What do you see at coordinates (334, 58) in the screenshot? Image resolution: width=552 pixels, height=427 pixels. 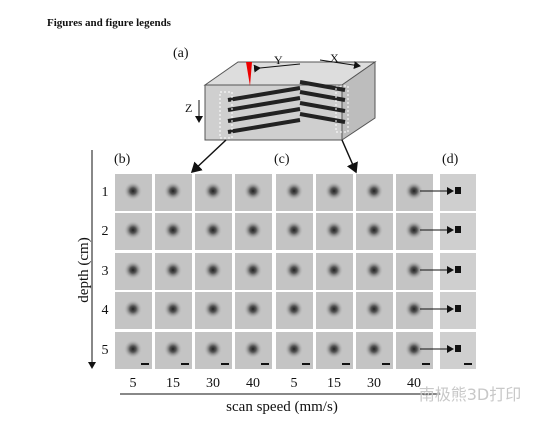 I see `axis-label: X` at bounding box center [334, 58].